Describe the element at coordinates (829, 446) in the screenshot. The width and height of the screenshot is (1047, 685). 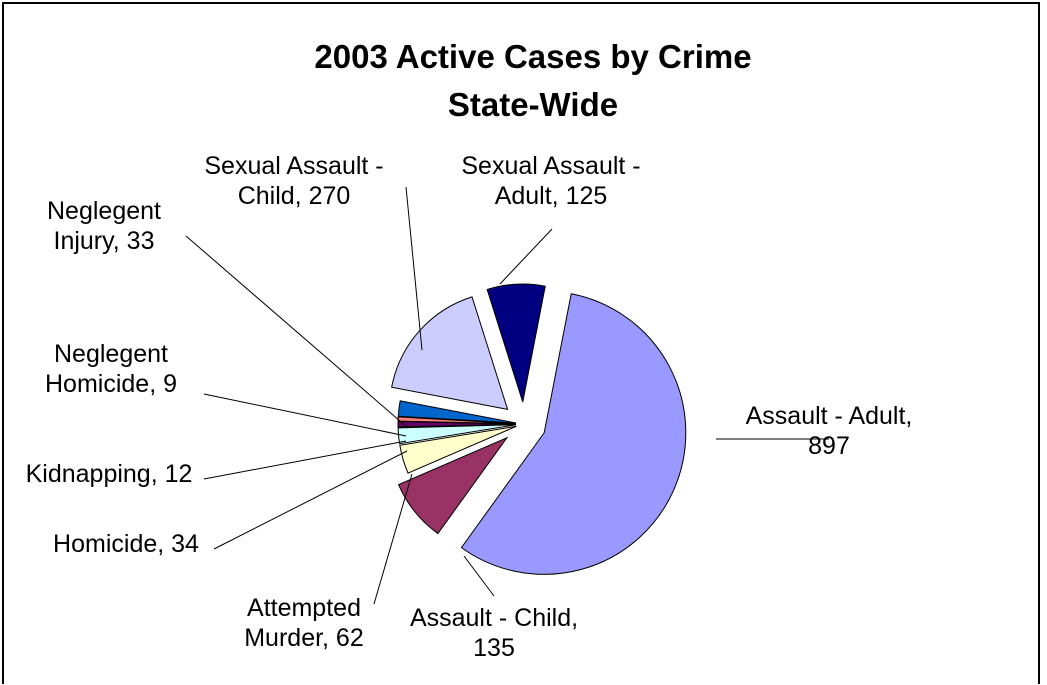
I see `data-label-line: 897` at that location.